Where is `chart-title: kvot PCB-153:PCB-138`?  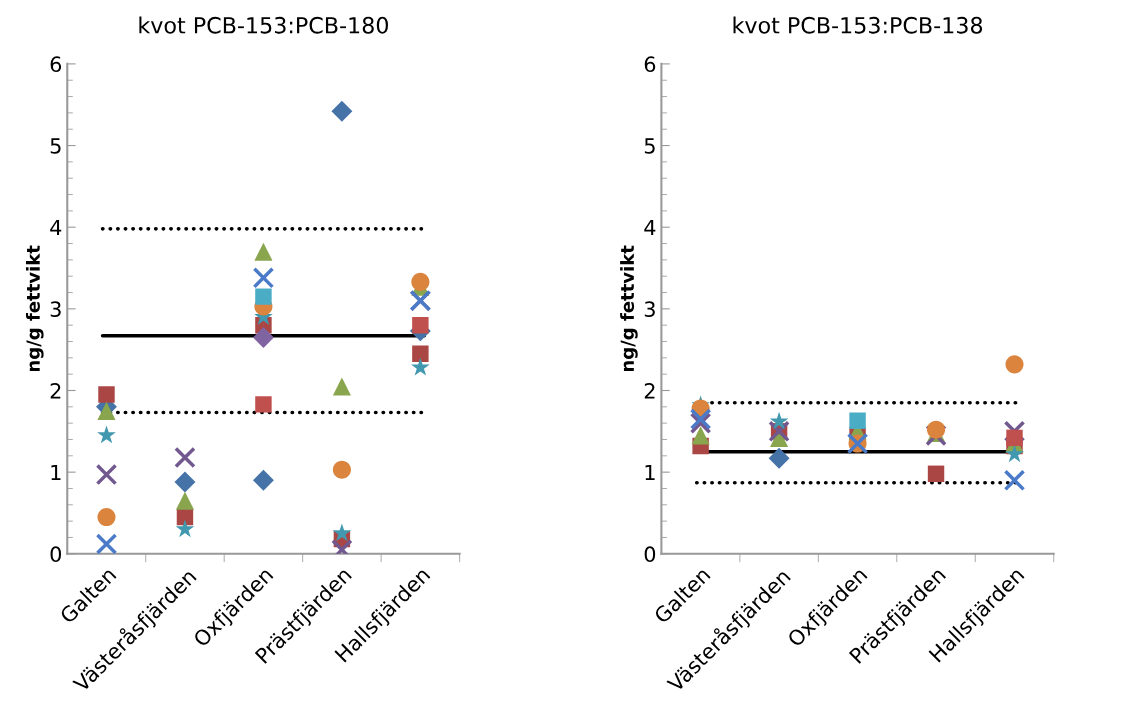
chart-title: kvot PCB-153:PCB-138 is located at coordinates (858, 25).